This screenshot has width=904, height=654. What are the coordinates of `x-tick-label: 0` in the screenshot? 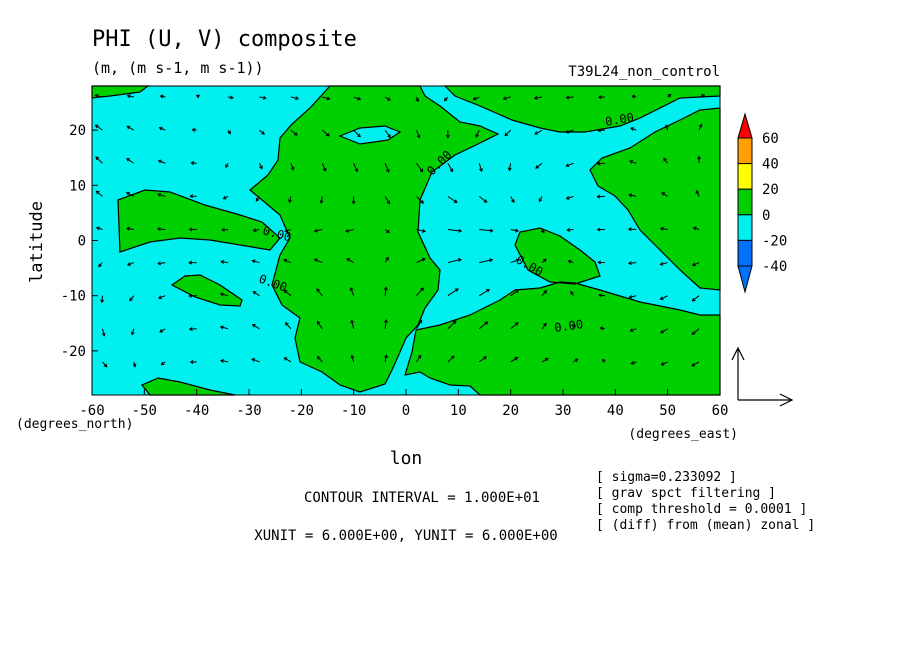 It's located at (406, 411).